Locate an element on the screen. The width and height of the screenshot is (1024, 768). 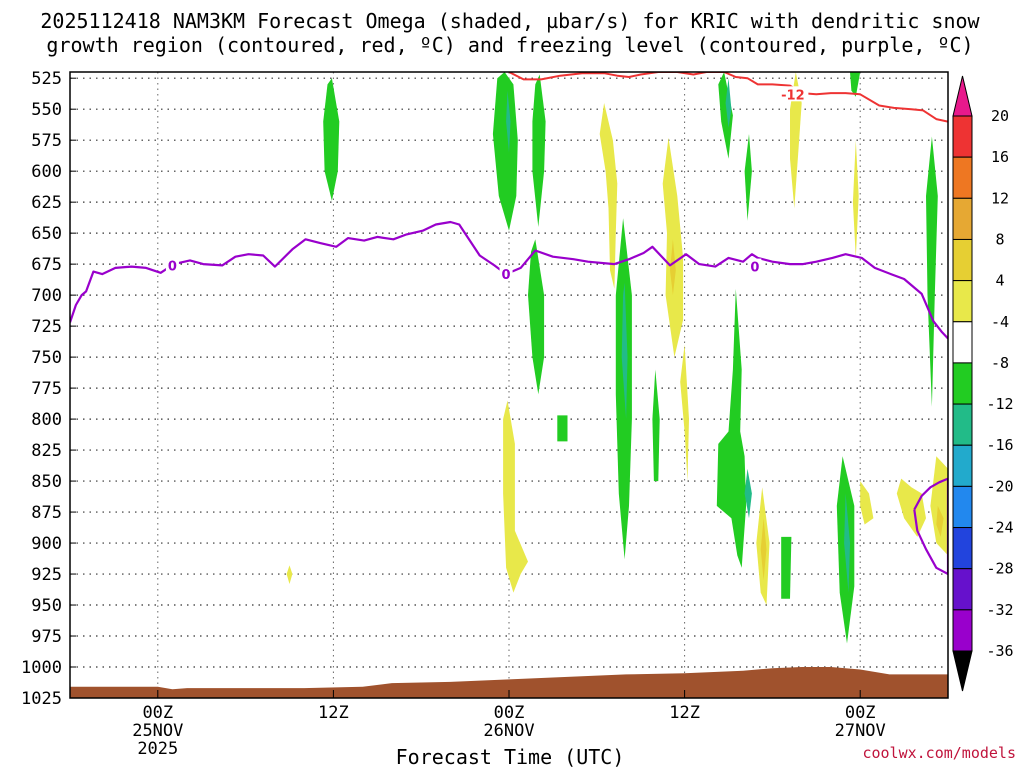
freezing-level-label: 0 is located at coordinates (506, 275).